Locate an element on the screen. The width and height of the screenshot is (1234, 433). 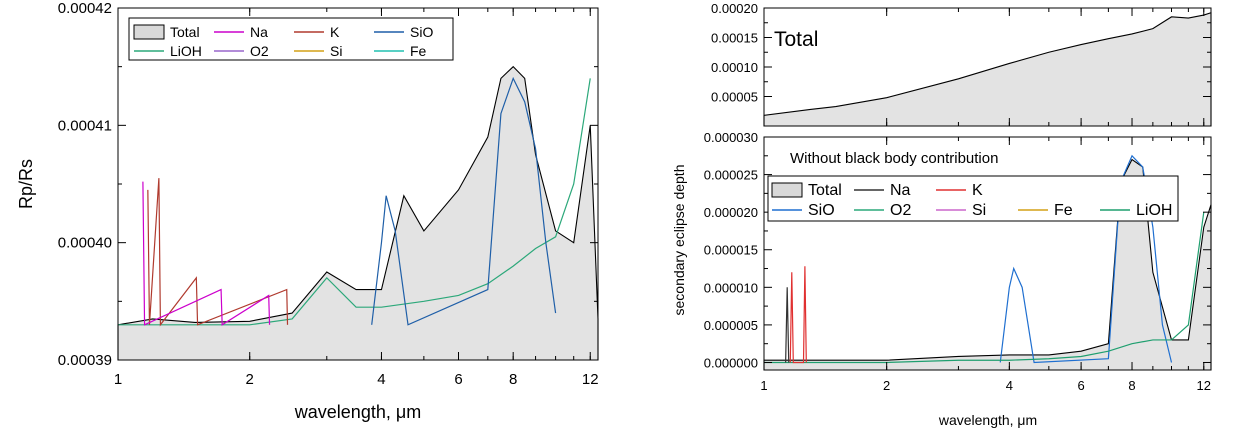
right-bottom-legend: Total Na K SiO O2 Si Fe LiOH is located at coordinates (973, 198).